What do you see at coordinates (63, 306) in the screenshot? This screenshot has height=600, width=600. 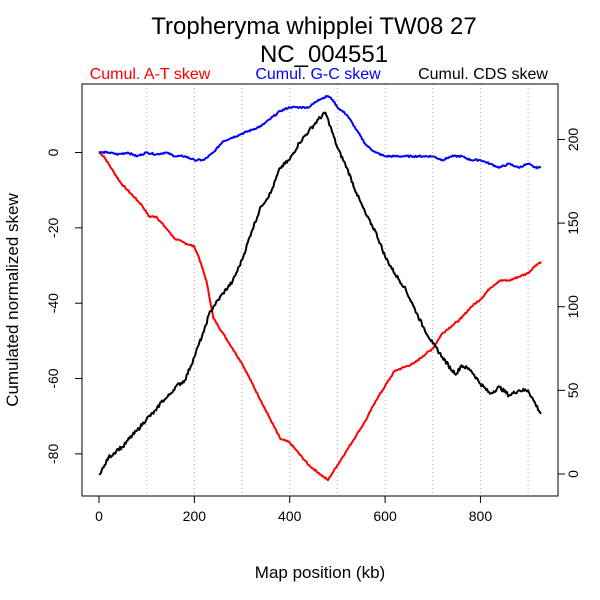 I see `y-axis-left: 0 -20 -40 -60 -80` at bounding box center [63, 306].